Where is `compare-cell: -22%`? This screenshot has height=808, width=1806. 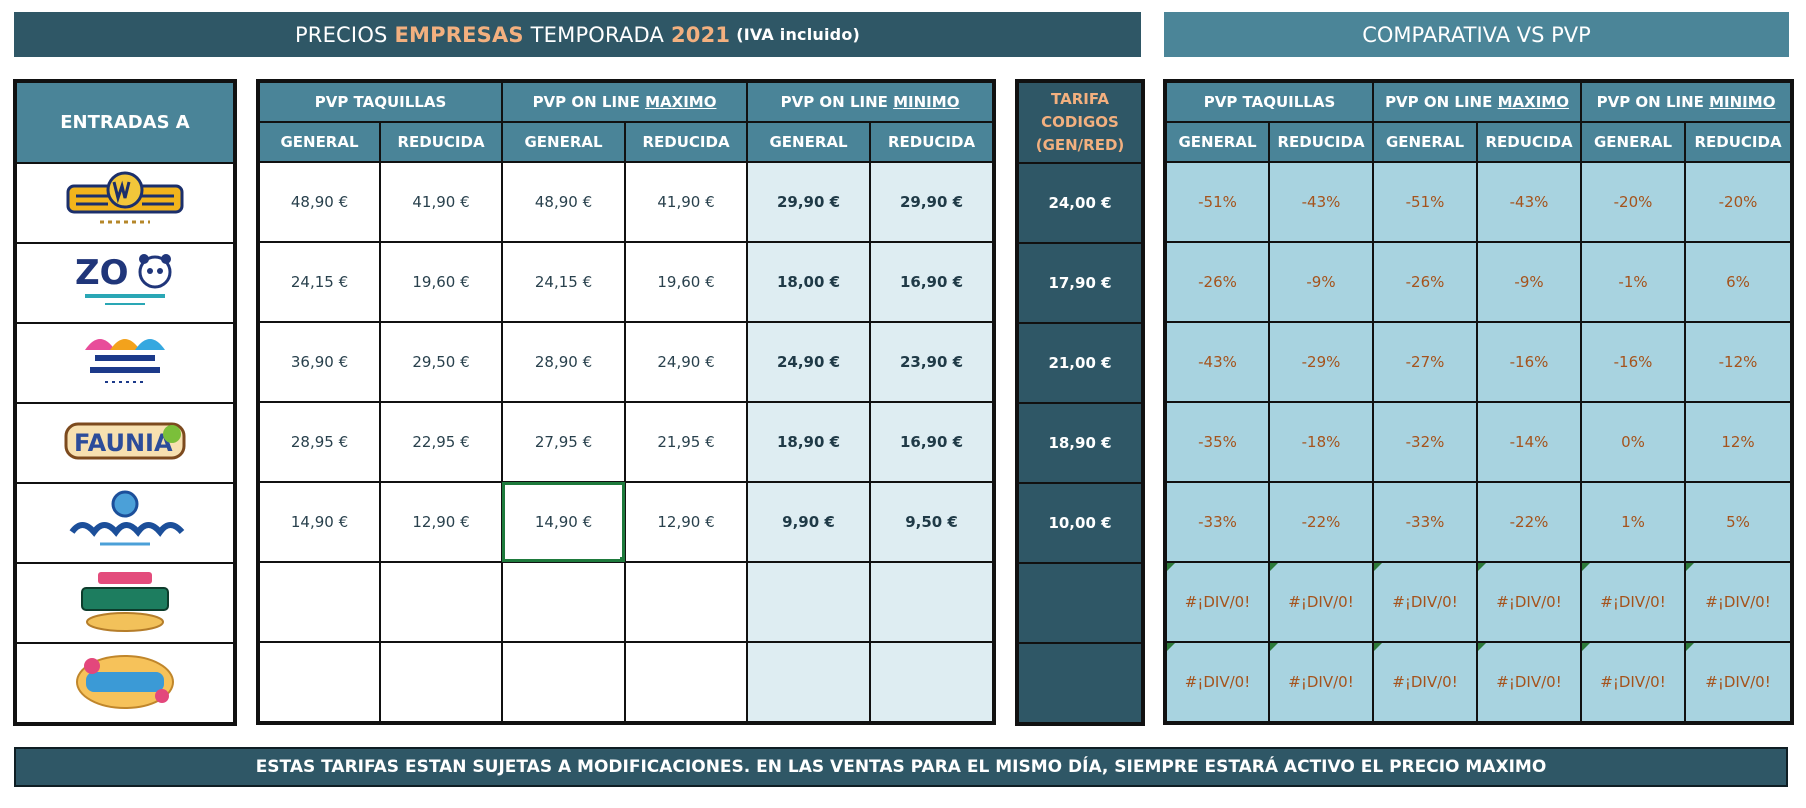 compare-cell: -22% is located at coordinates (1529, 522).